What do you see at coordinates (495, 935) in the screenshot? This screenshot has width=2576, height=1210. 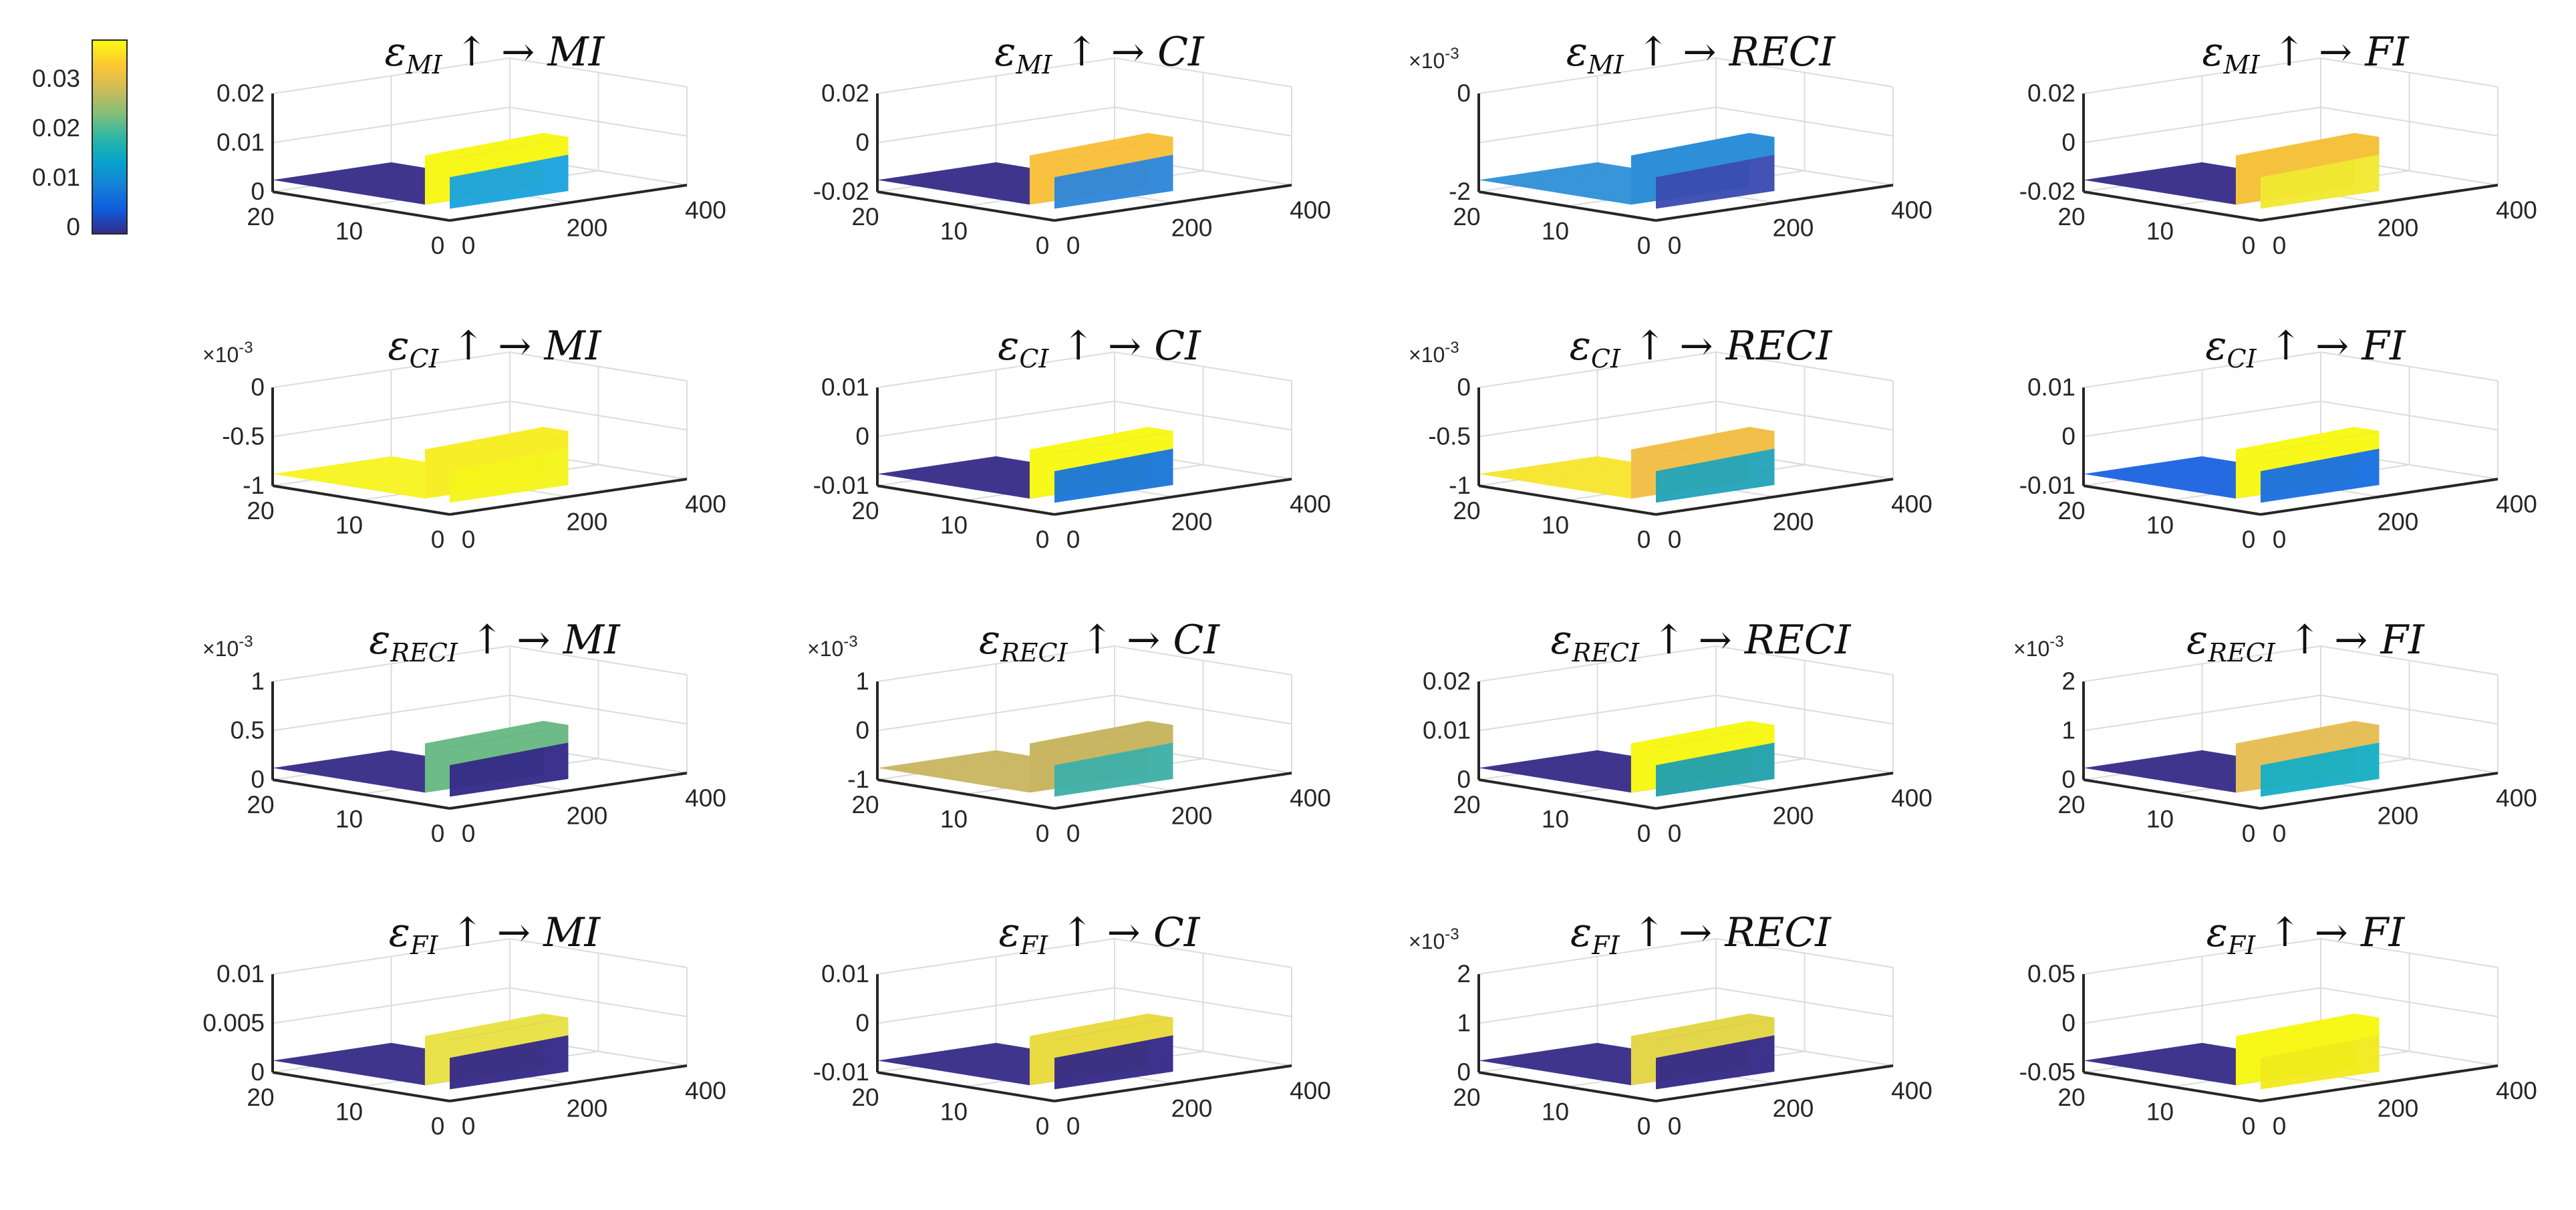 I see `subplot-title: εFI ↑ → MI` at bounding box center [495, 935].